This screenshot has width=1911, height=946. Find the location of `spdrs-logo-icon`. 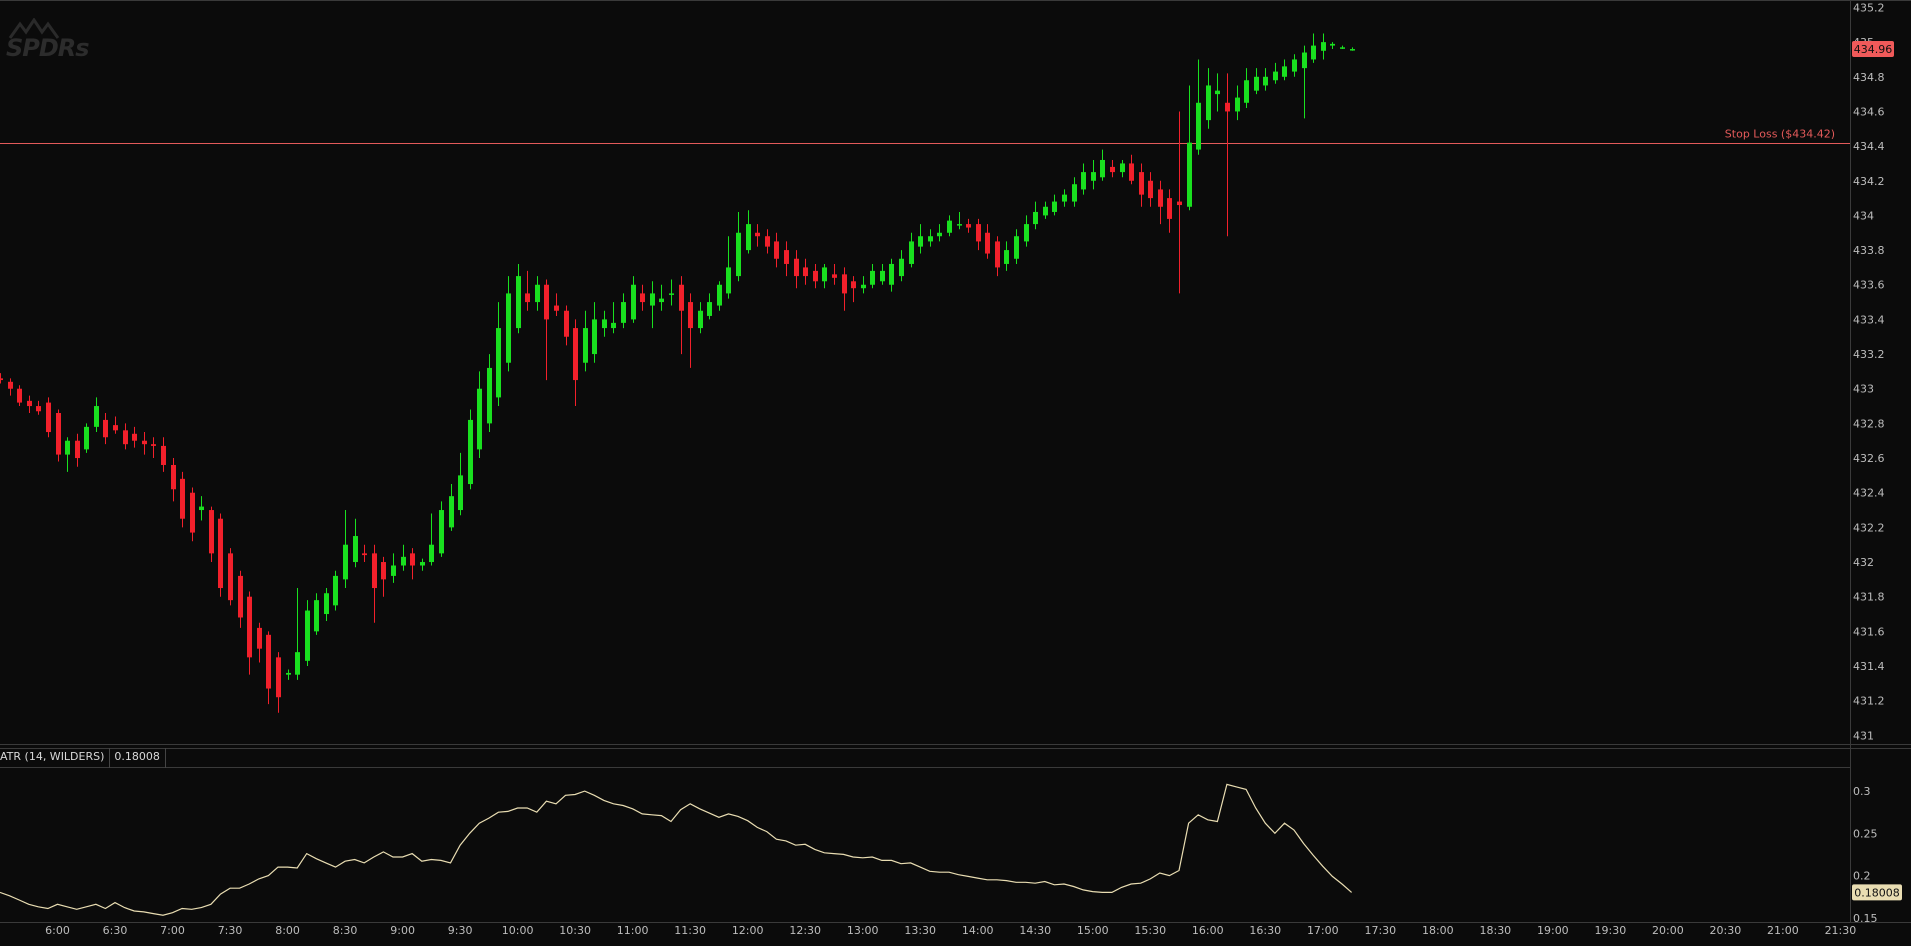

spdrs-logo-icon is located at coordinates (61, 39).